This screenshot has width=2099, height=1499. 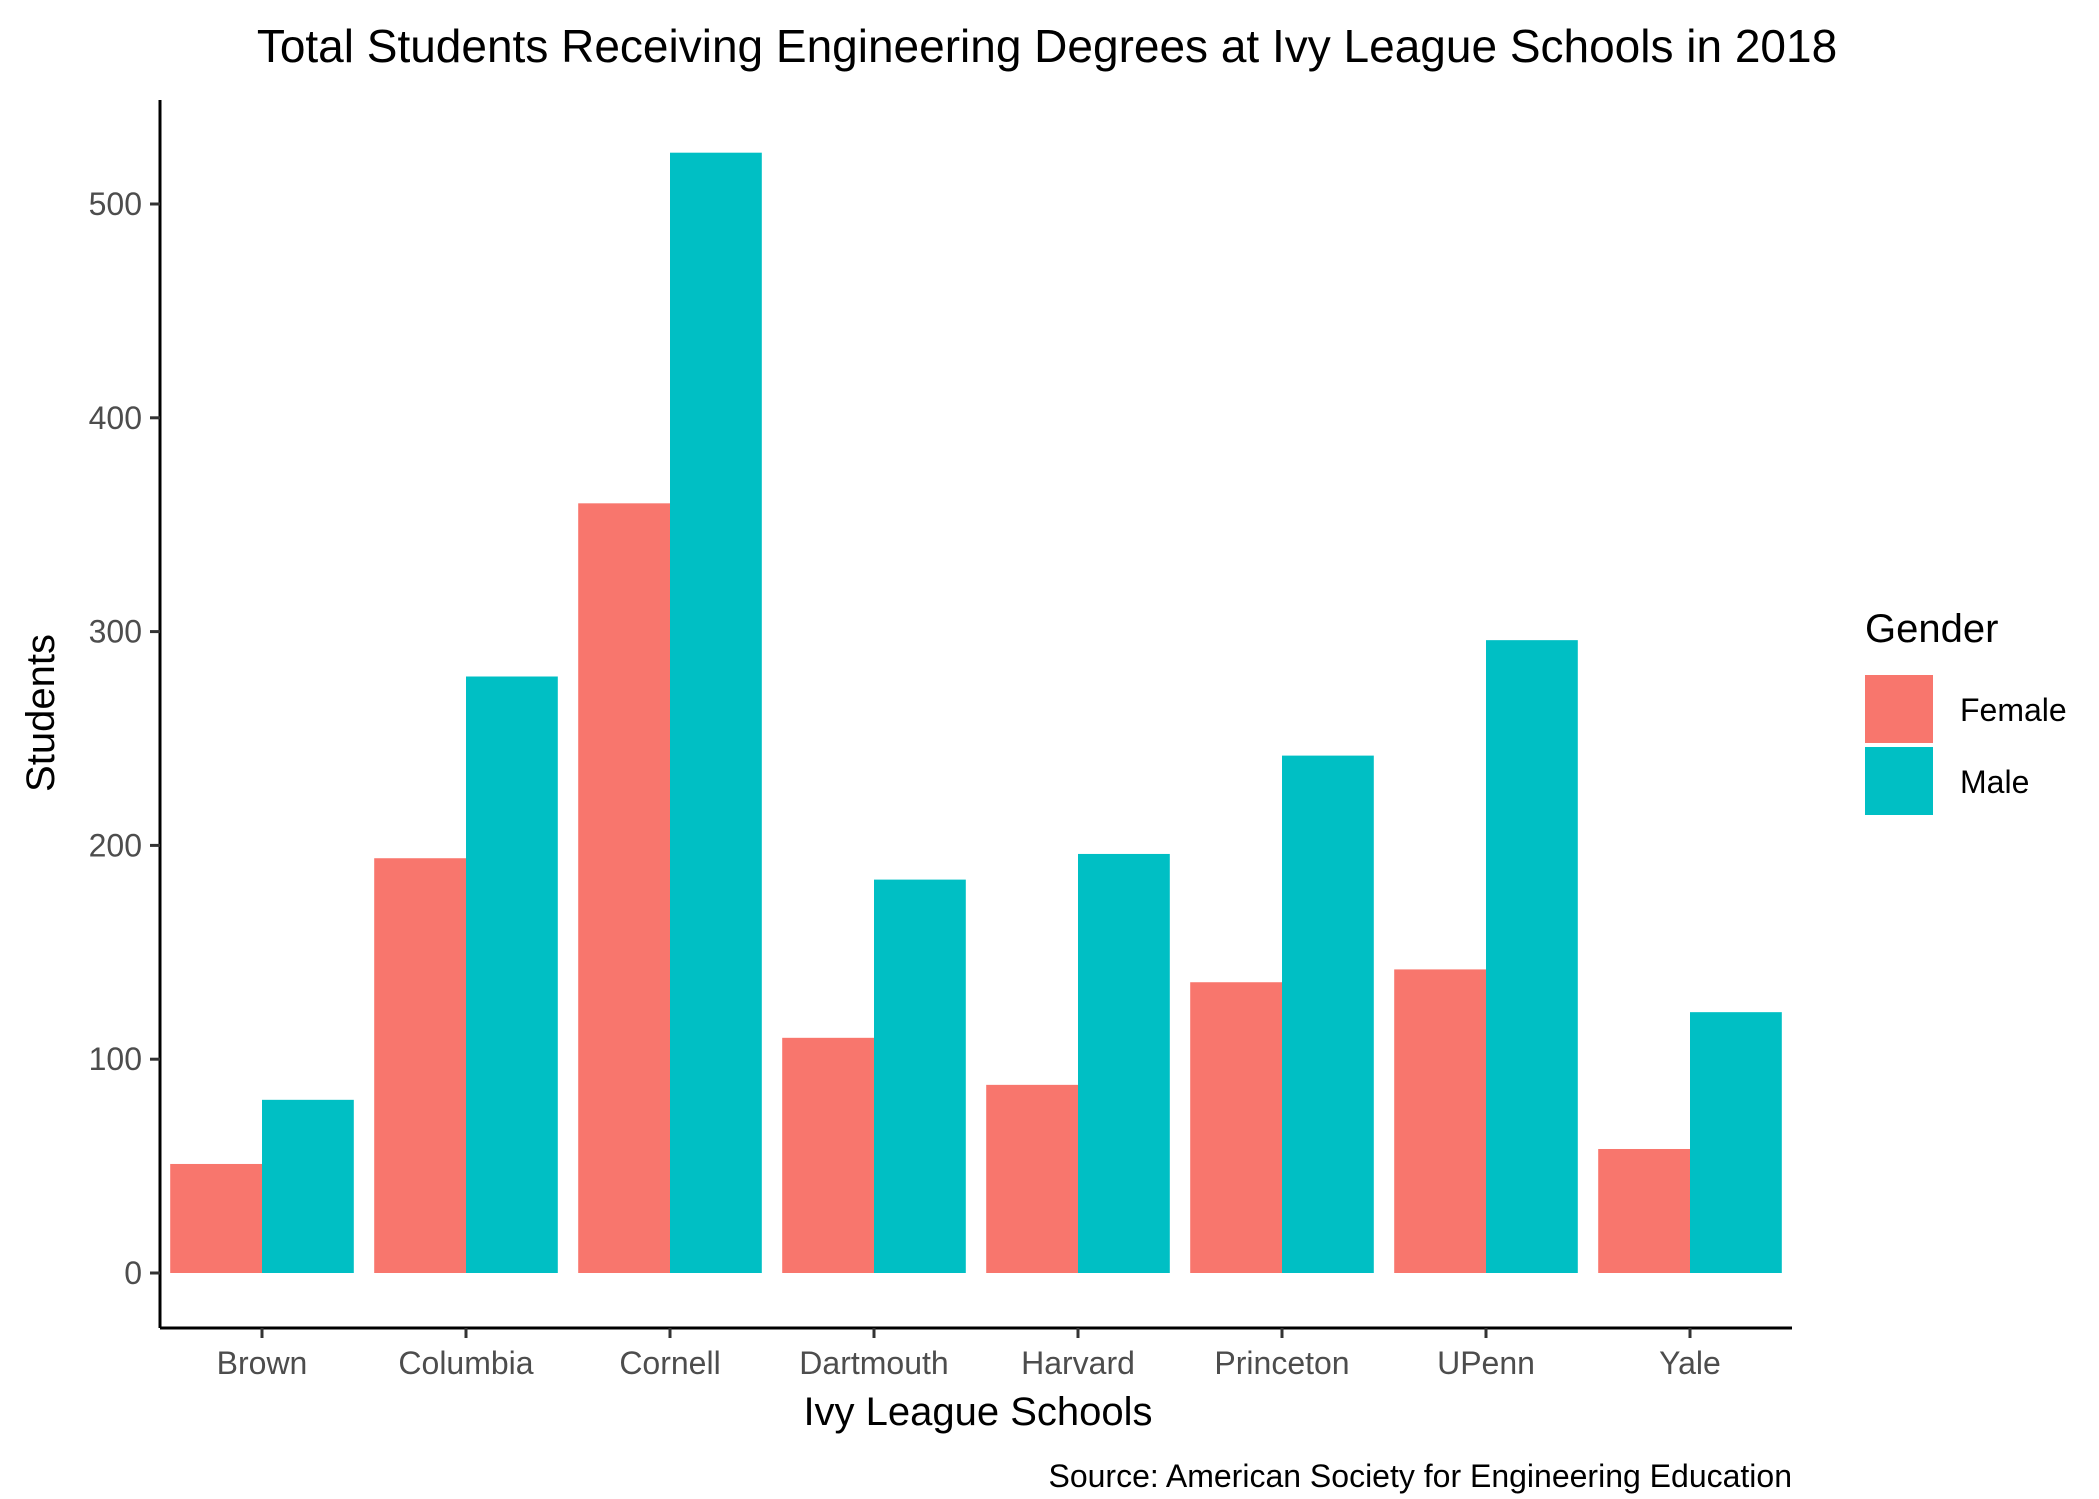 What do you see at coordinates (1486, 1363) in the screenshot?
I see `x-tick-label: UPenn` at bounding box center [1486, 1363].